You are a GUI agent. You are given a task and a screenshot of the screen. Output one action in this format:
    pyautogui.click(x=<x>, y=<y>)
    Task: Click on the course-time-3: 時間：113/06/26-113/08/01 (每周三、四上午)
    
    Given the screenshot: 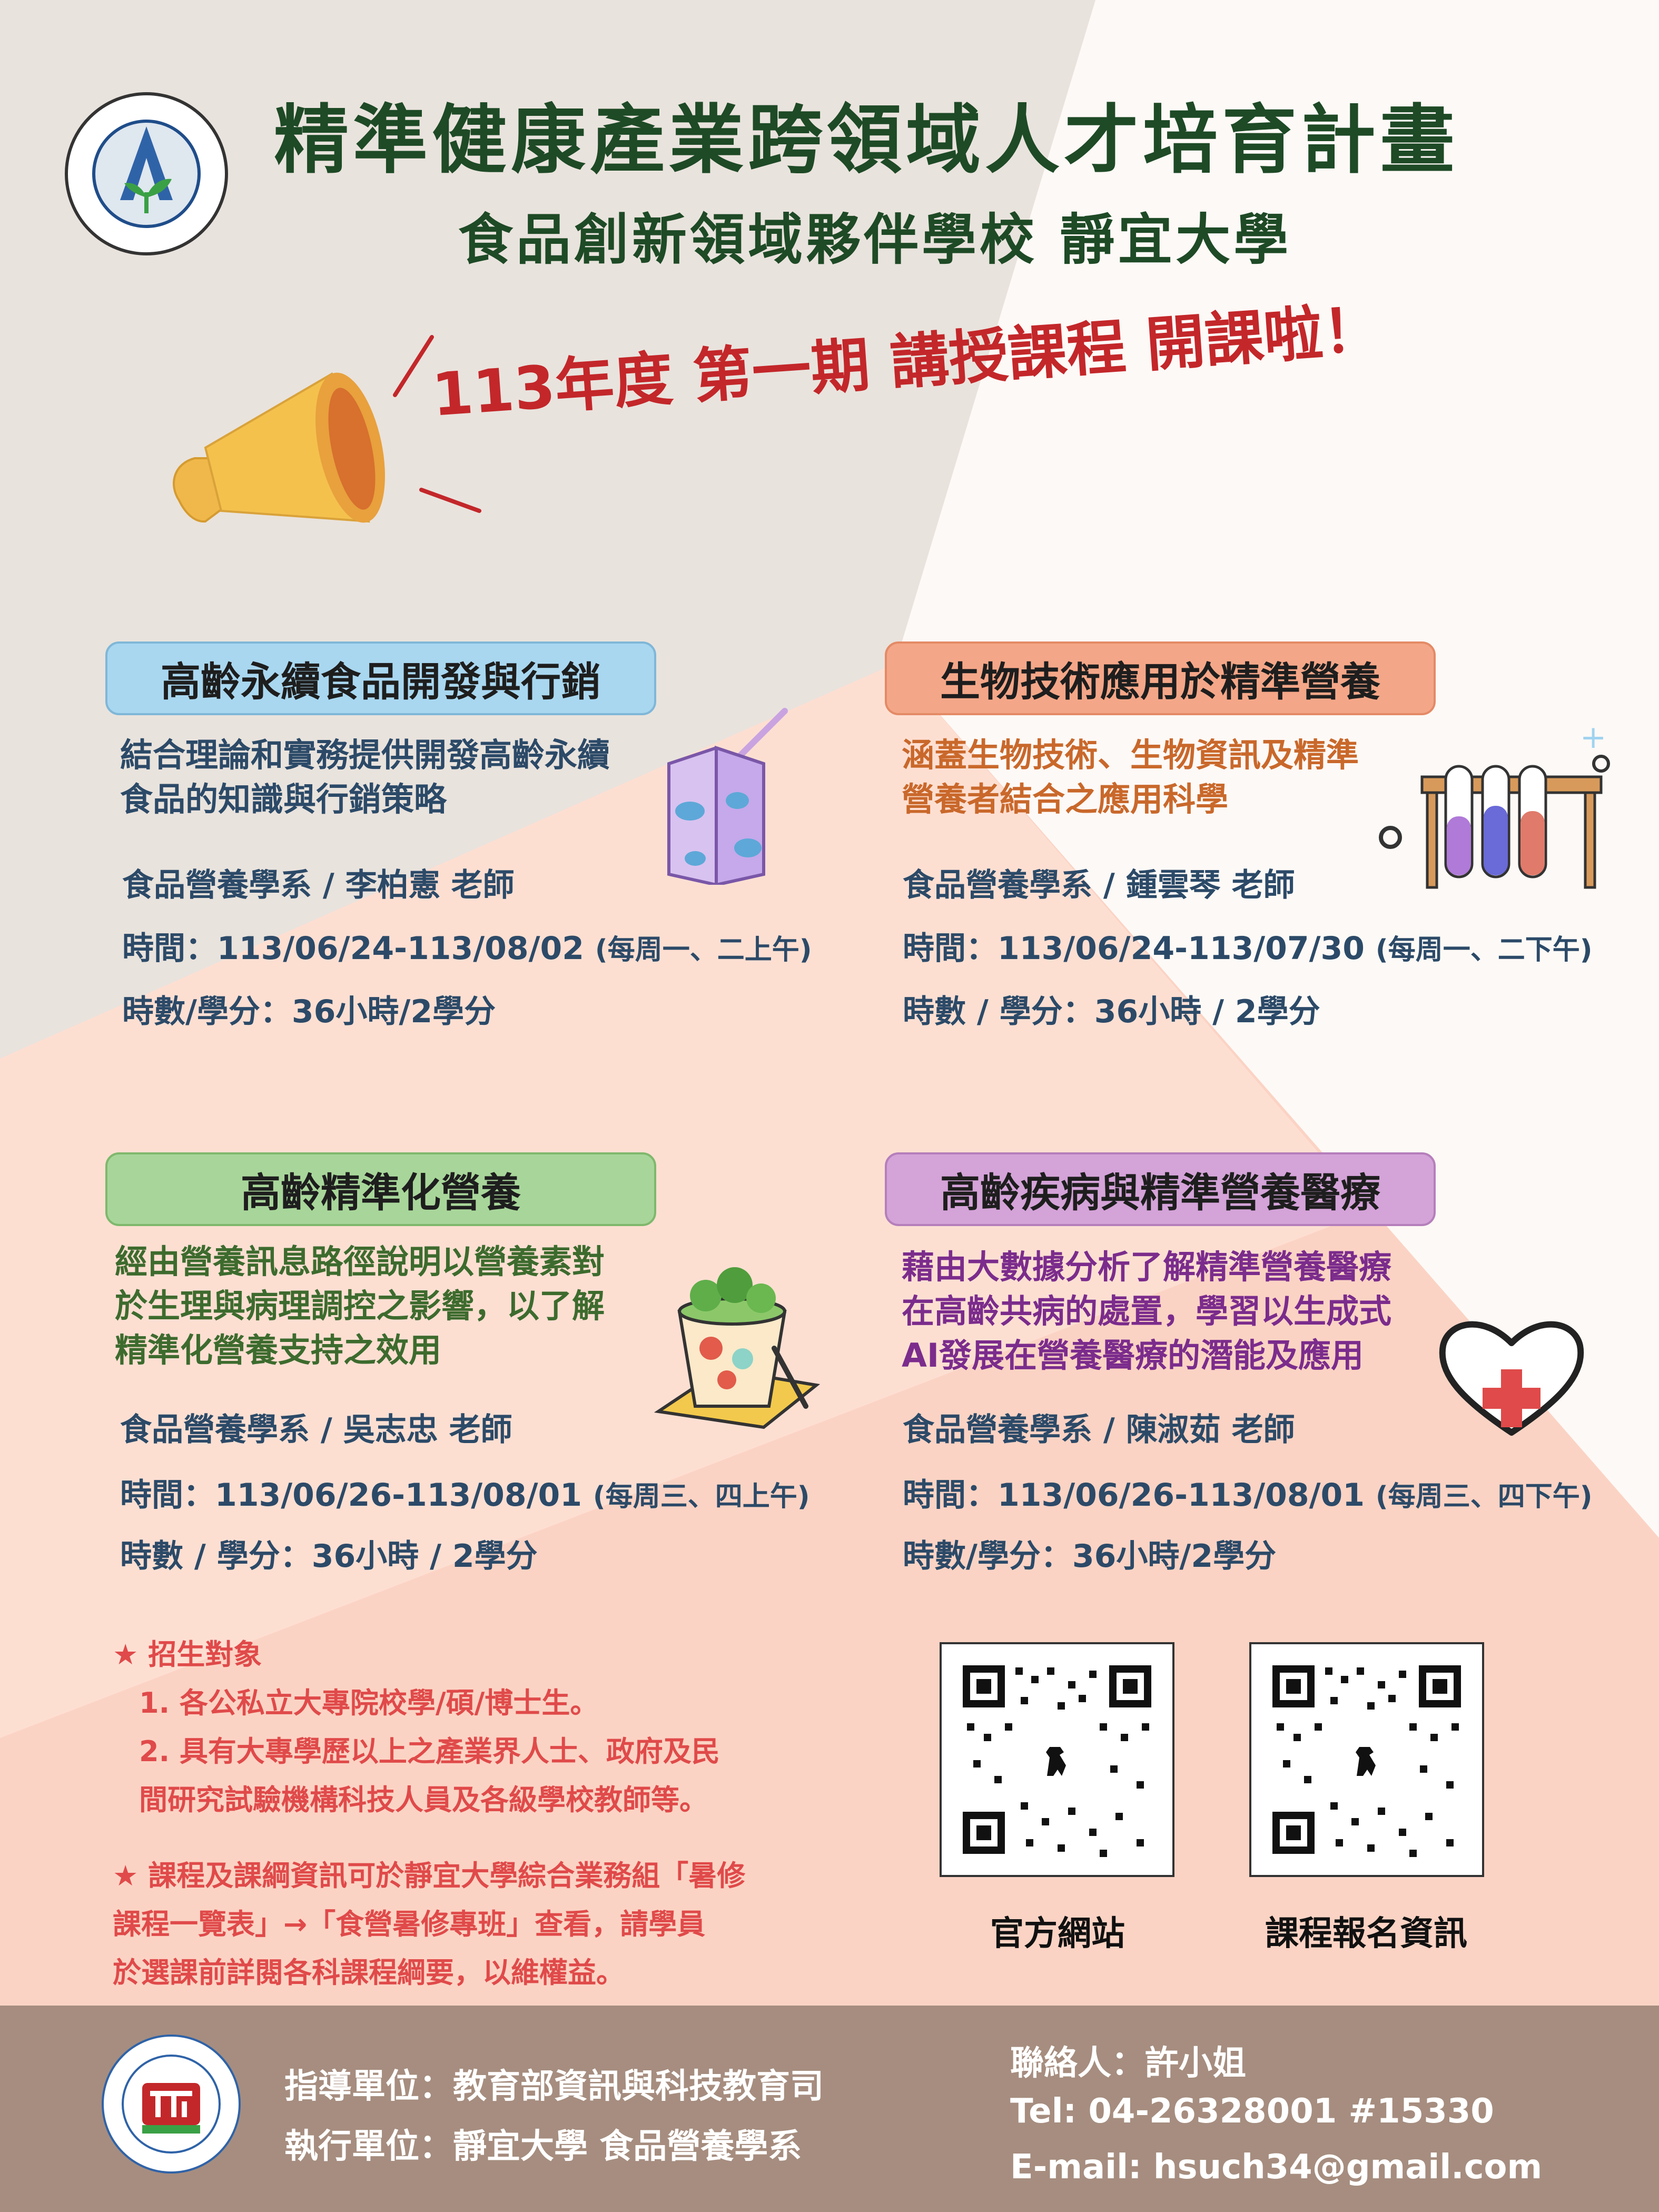 What is the action you would take?
    pyautogui.click(x=464, y=1492)
    